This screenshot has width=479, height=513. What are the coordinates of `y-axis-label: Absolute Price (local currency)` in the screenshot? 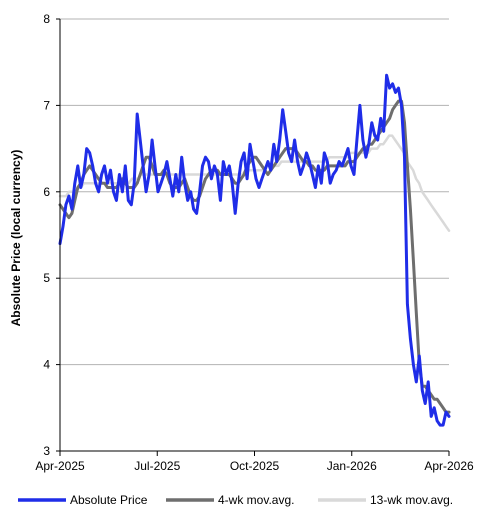 It's located at (16, 238).